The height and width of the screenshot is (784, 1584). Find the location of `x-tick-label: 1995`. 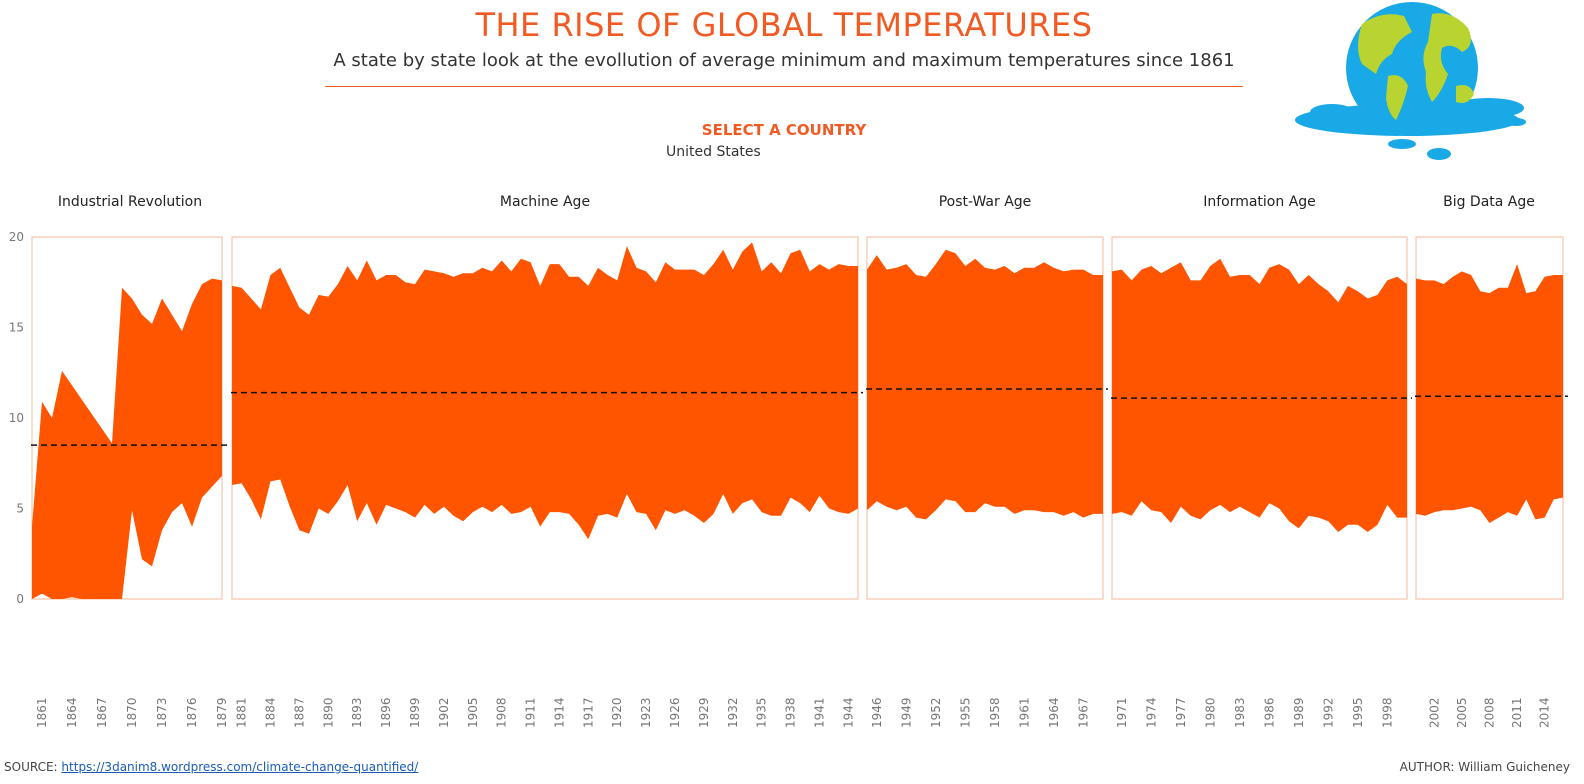

x-tick-label: 1995 is located at coordinates (1358, 712).